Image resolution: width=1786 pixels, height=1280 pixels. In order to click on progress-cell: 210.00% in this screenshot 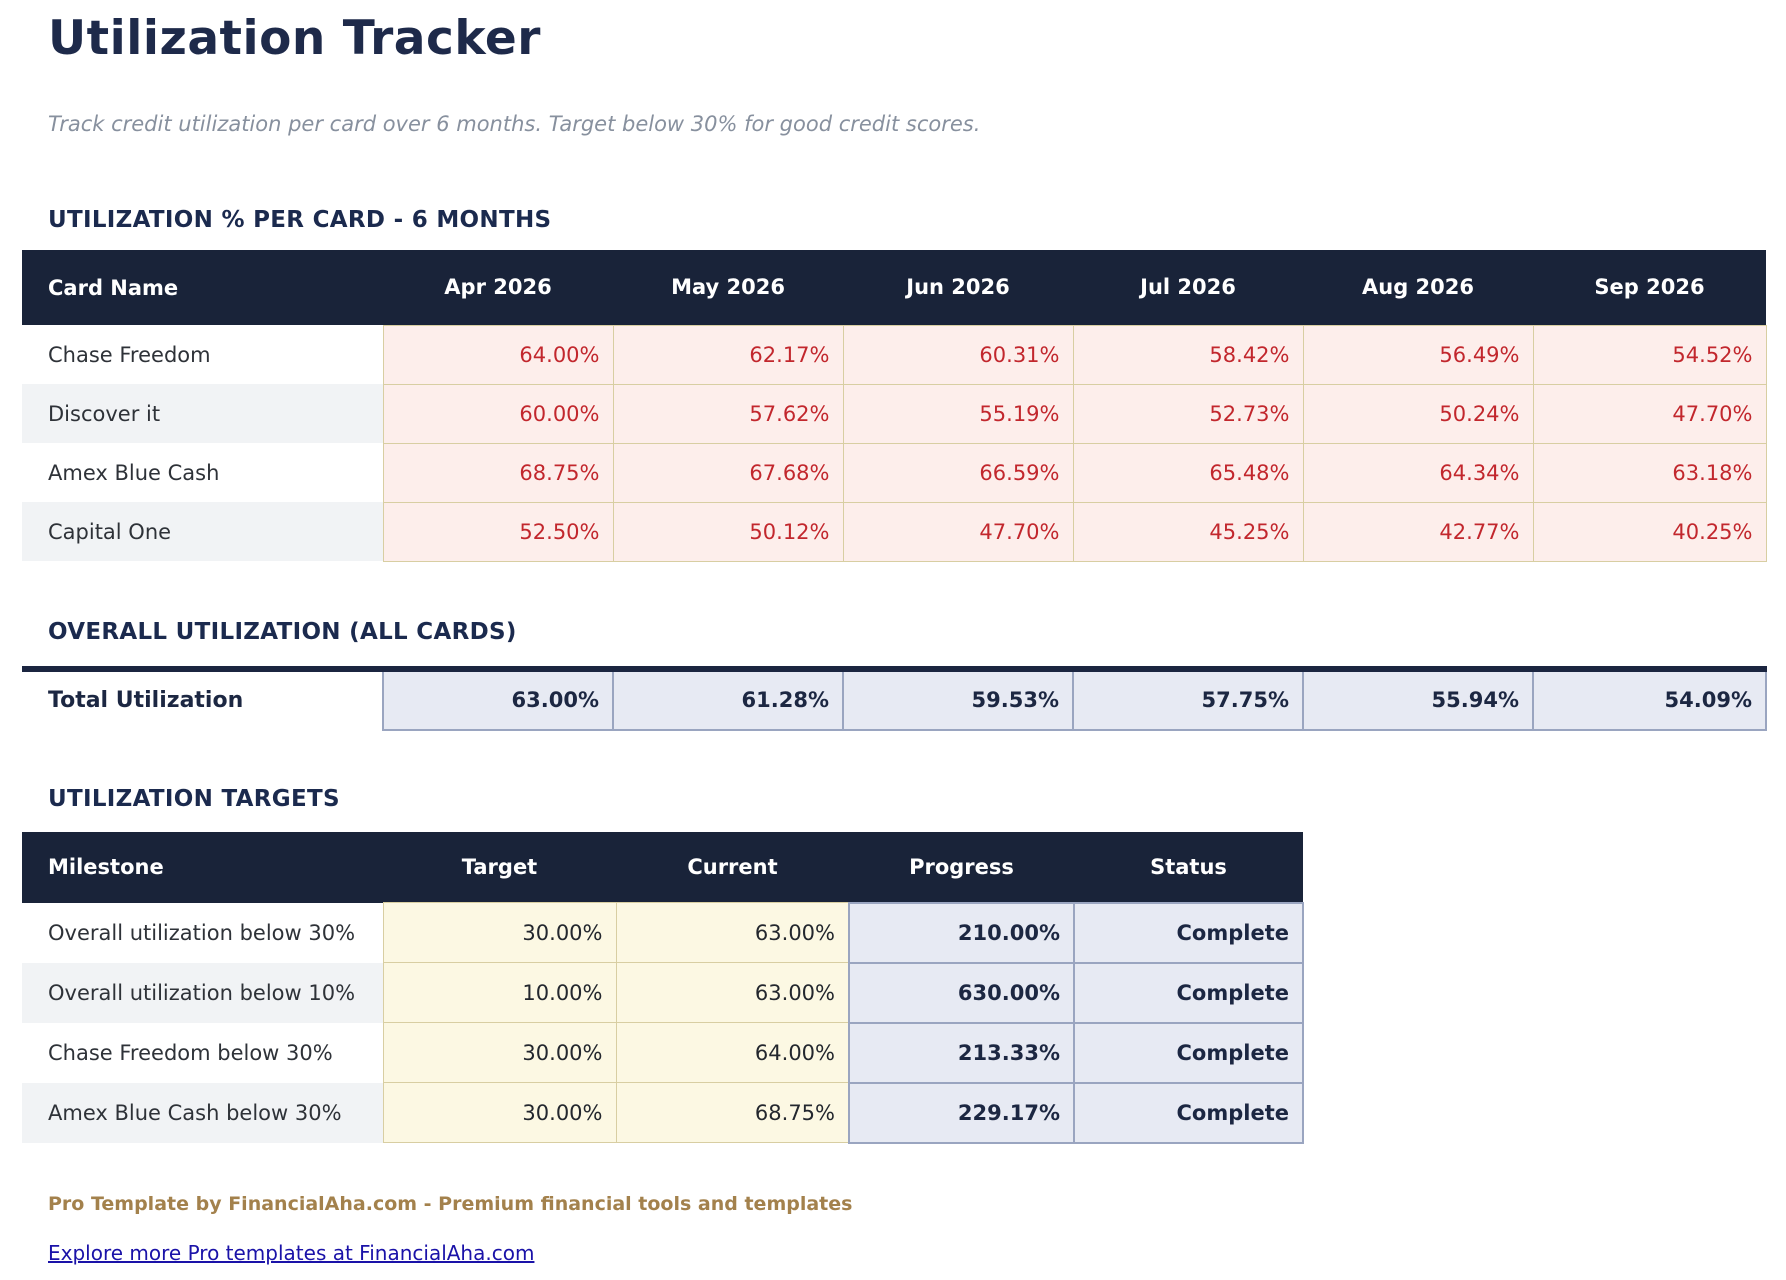, I will do `click(961, 932)`.